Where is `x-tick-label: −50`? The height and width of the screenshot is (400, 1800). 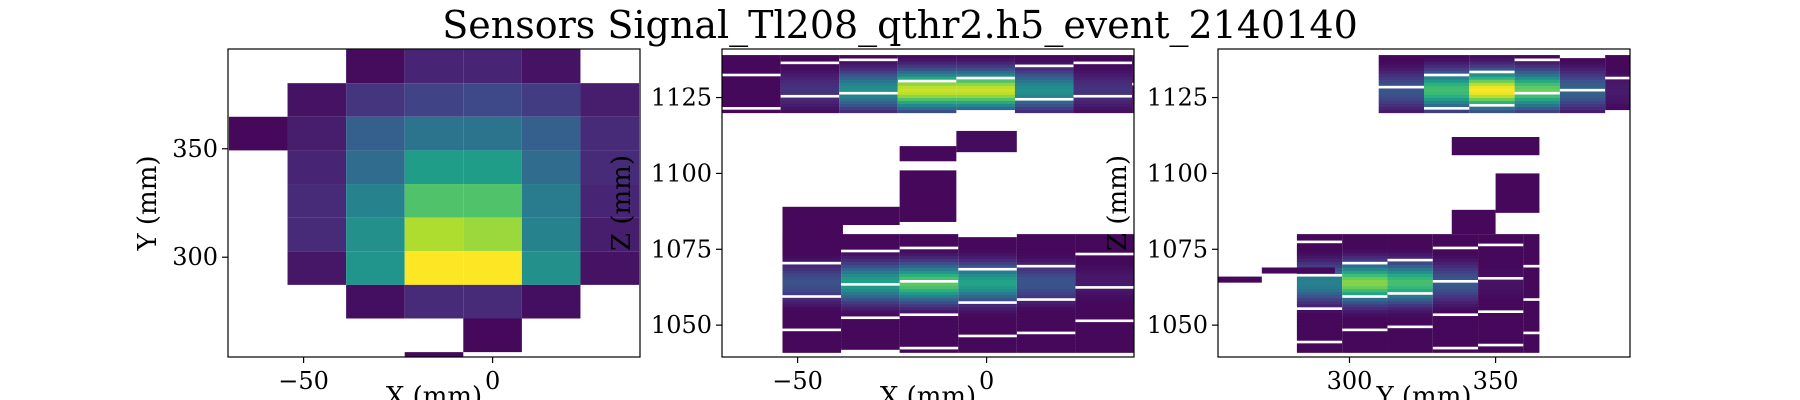 x-tick-label: −50 is located at coordinates (303, 381).